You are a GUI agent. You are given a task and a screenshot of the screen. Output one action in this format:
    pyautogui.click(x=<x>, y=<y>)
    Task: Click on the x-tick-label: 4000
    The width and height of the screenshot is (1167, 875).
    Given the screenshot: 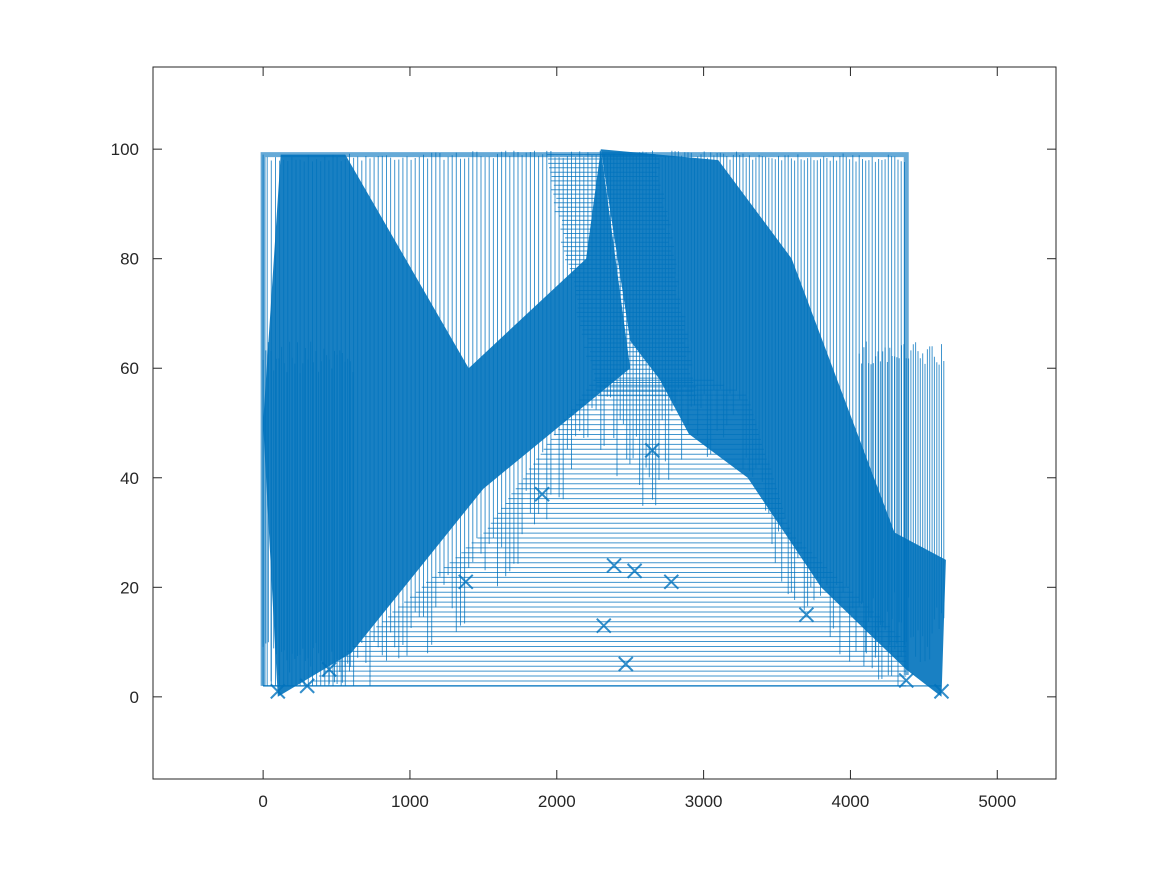 What is the action you would take?
    pyautogui.click(x=851, y=801)
    